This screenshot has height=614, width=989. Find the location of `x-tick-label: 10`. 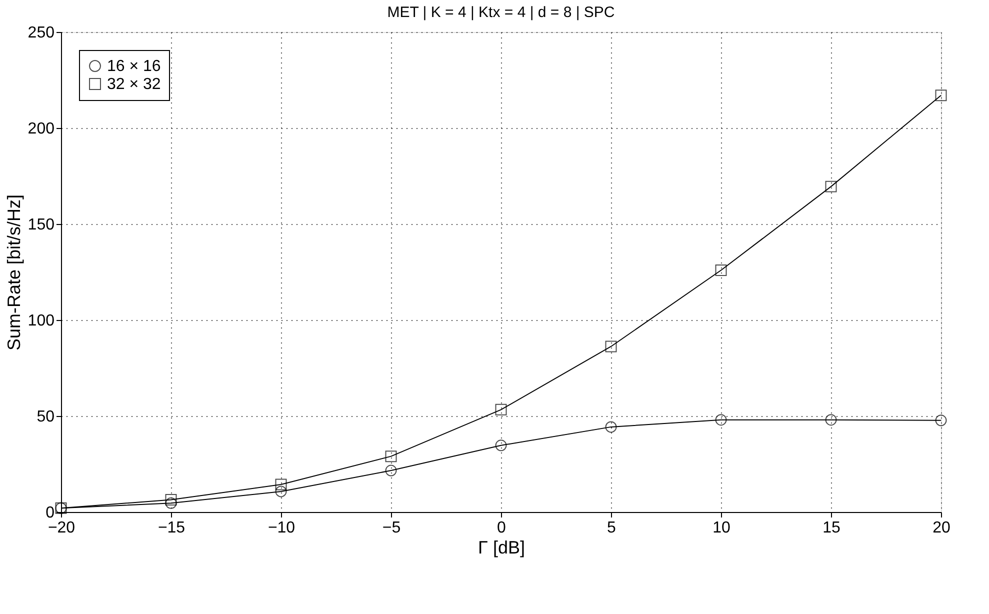

x-tick-label: 10 is located at coordinates (721, 528).